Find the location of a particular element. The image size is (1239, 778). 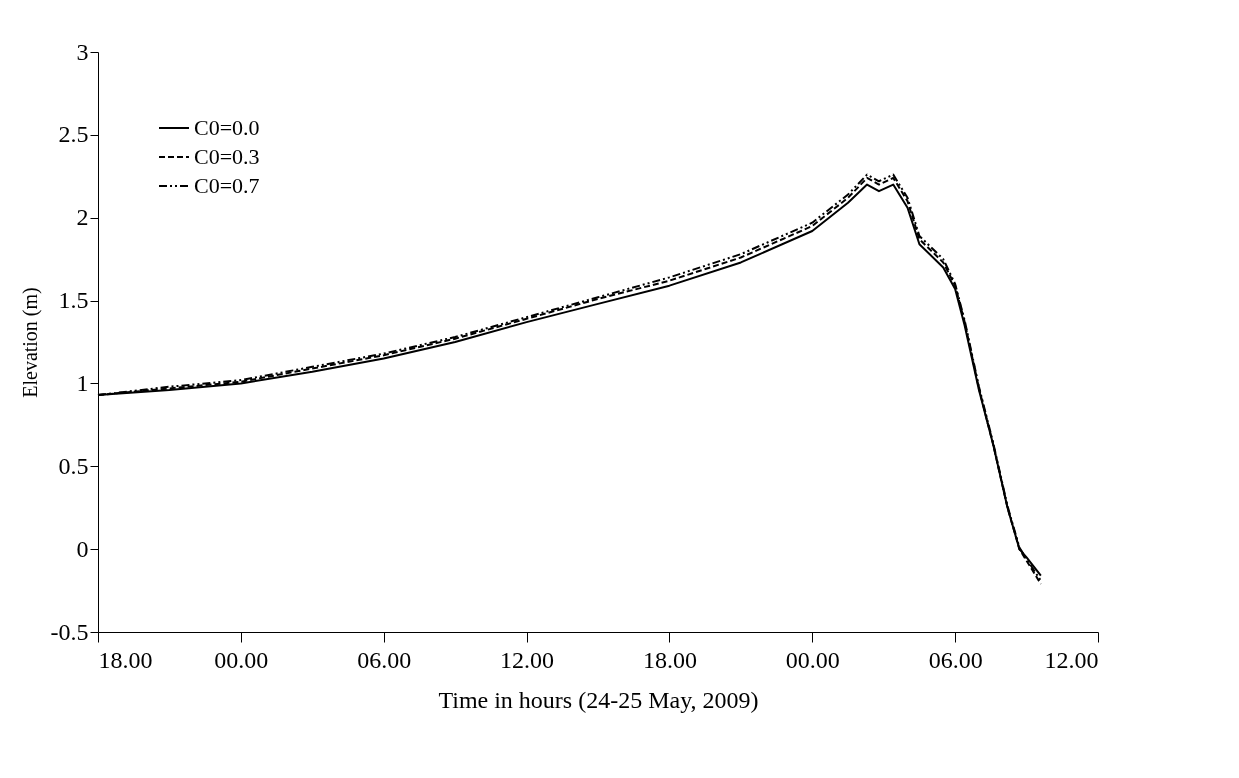

y-tick-label: -0.5 is located at coordinates (69, 631).